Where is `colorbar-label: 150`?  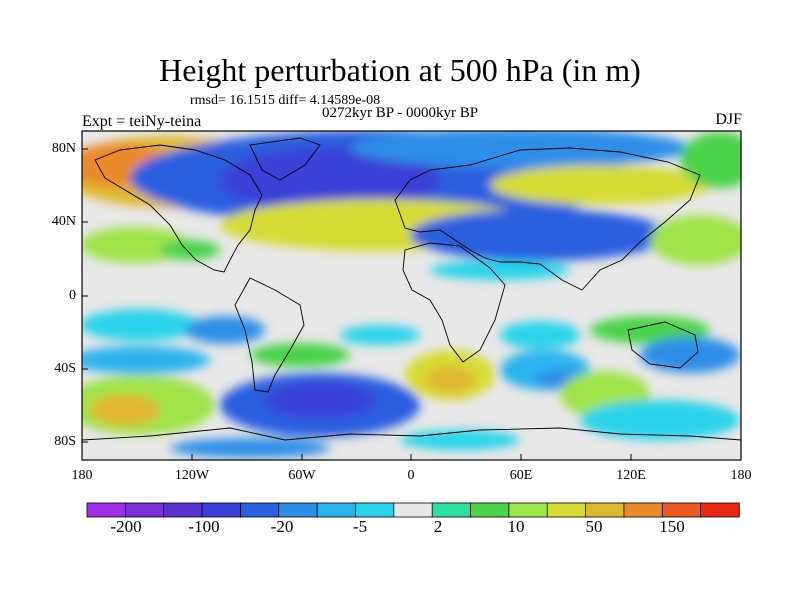 colorbar-label: 150 is located at coordinates (672, 526).